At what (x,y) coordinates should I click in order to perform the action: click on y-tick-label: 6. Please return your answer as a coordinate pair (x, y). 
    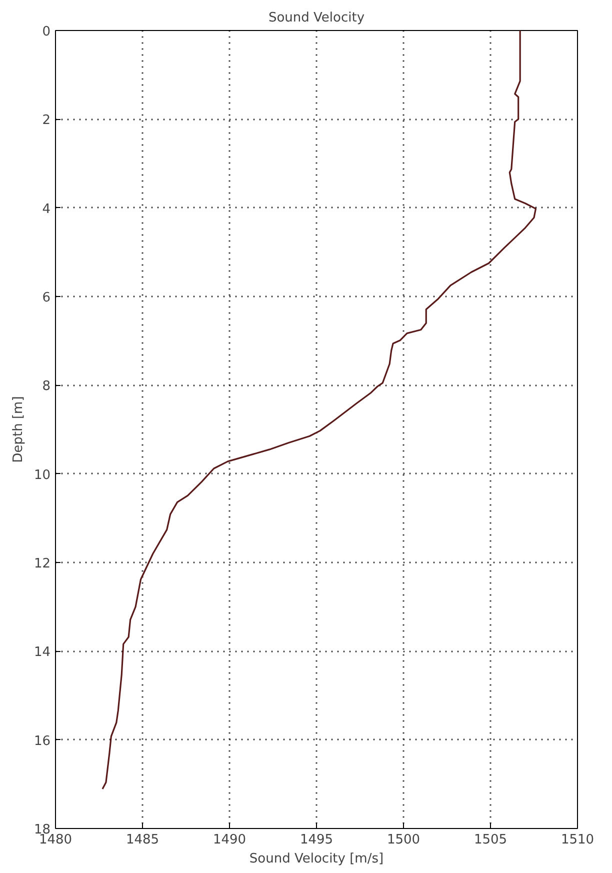
    Looking at the image, I should click on (46, 298).